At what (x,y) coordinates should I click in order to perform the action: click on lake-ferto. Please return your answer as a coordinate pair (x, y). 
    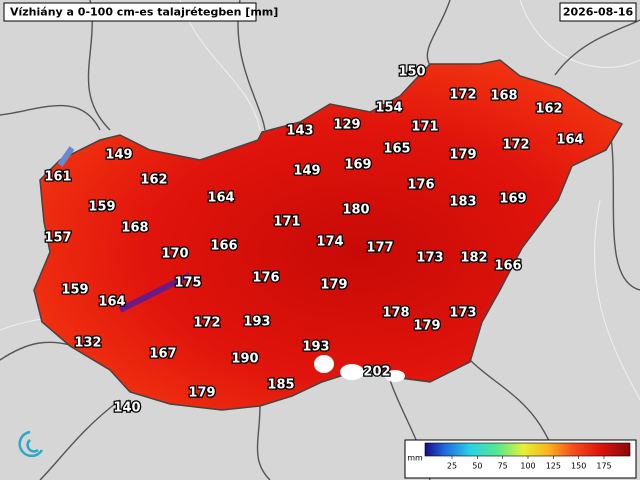
    Looking at the image, I should click on (66, 156).